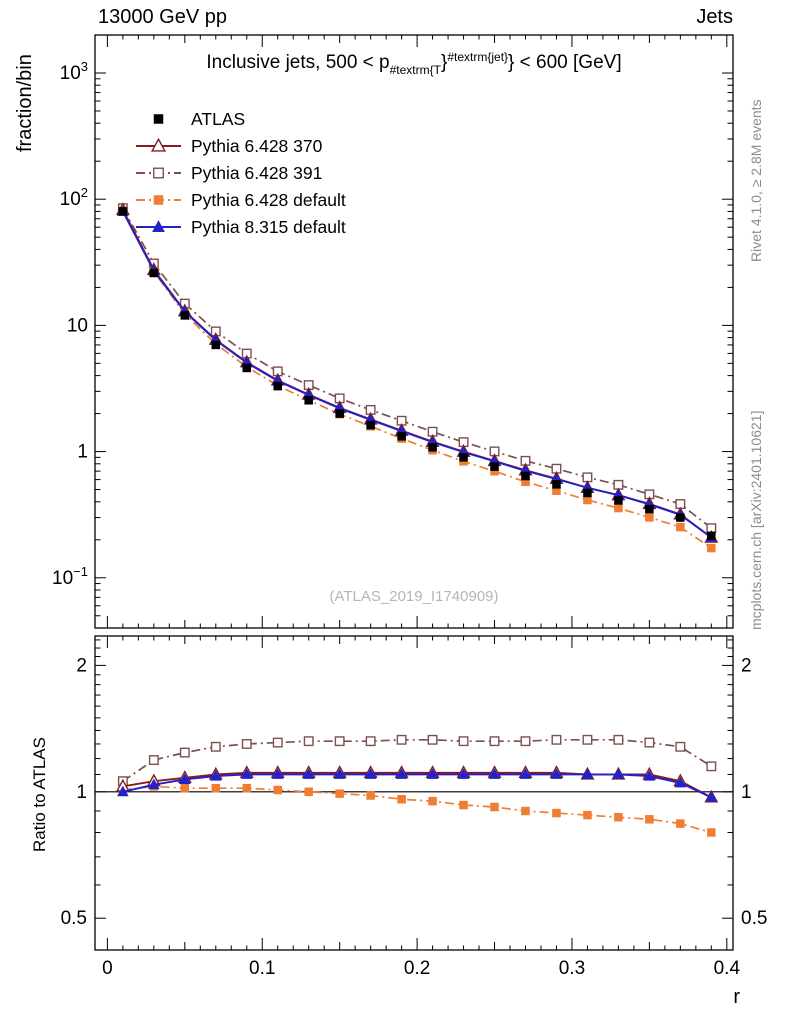  Describe the element at coordinates (736, 997) in the screenshot. I see `x-axis-title: r` at that location.